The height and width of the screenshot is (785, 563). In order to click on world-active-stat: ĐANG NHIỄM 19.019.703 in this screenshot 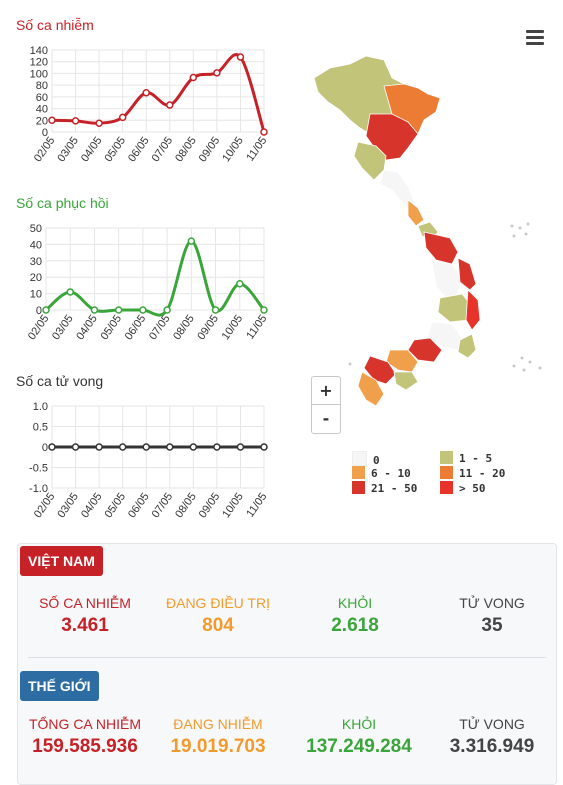, I will do `click(218, 737)`.